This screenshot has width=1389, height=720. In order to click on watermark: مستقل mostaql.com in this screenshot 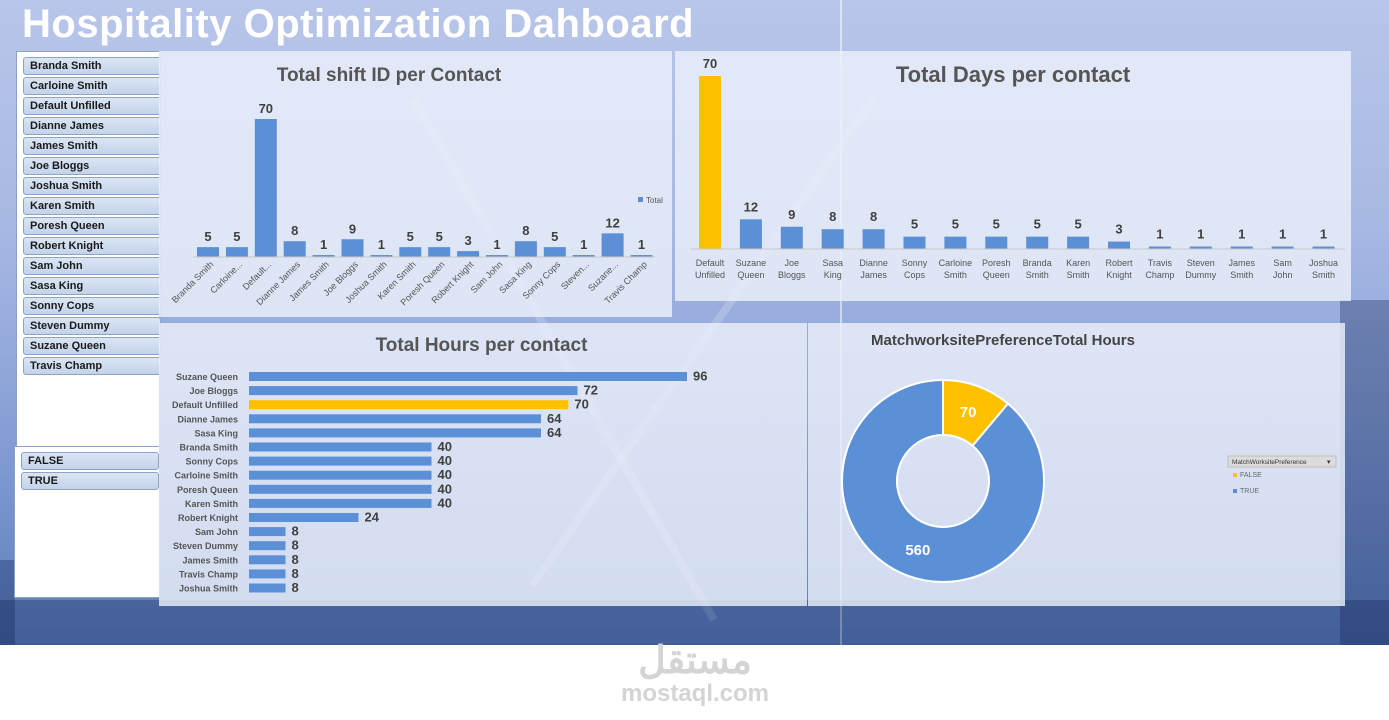, I will do `click(695, 673)`.